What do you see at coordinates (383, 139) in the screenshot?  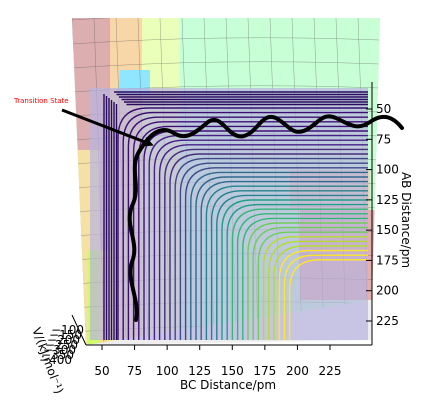 I see `y-tick-label: 75` at bounding box center [383, 139].